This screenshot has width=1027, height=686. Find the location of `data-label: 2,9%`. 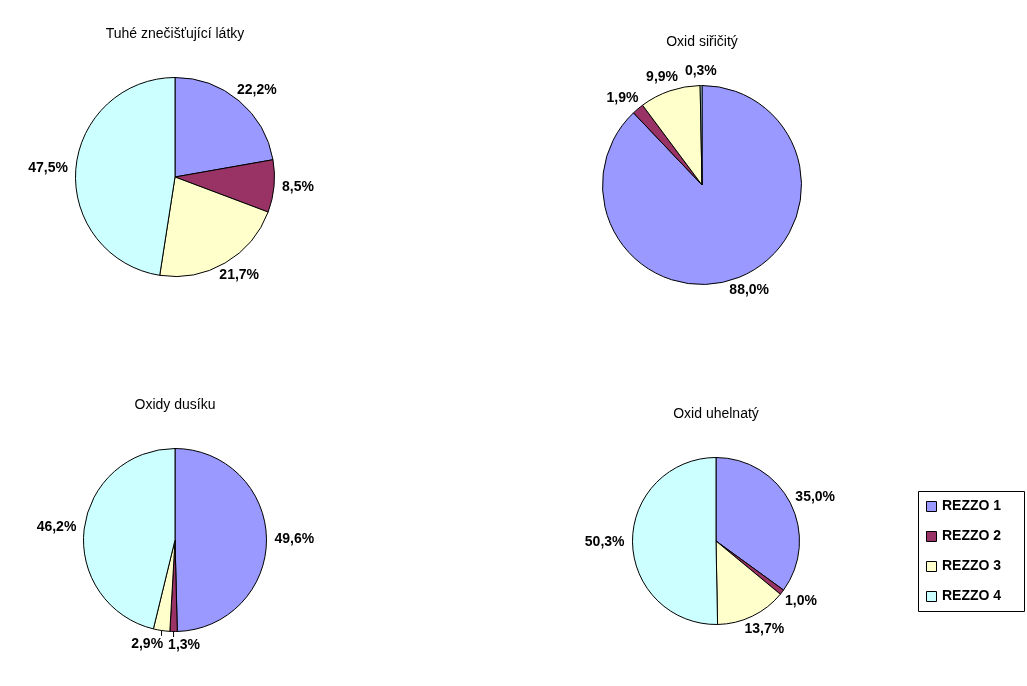

data-label: 2,9% is located at coordinates (147, 643).